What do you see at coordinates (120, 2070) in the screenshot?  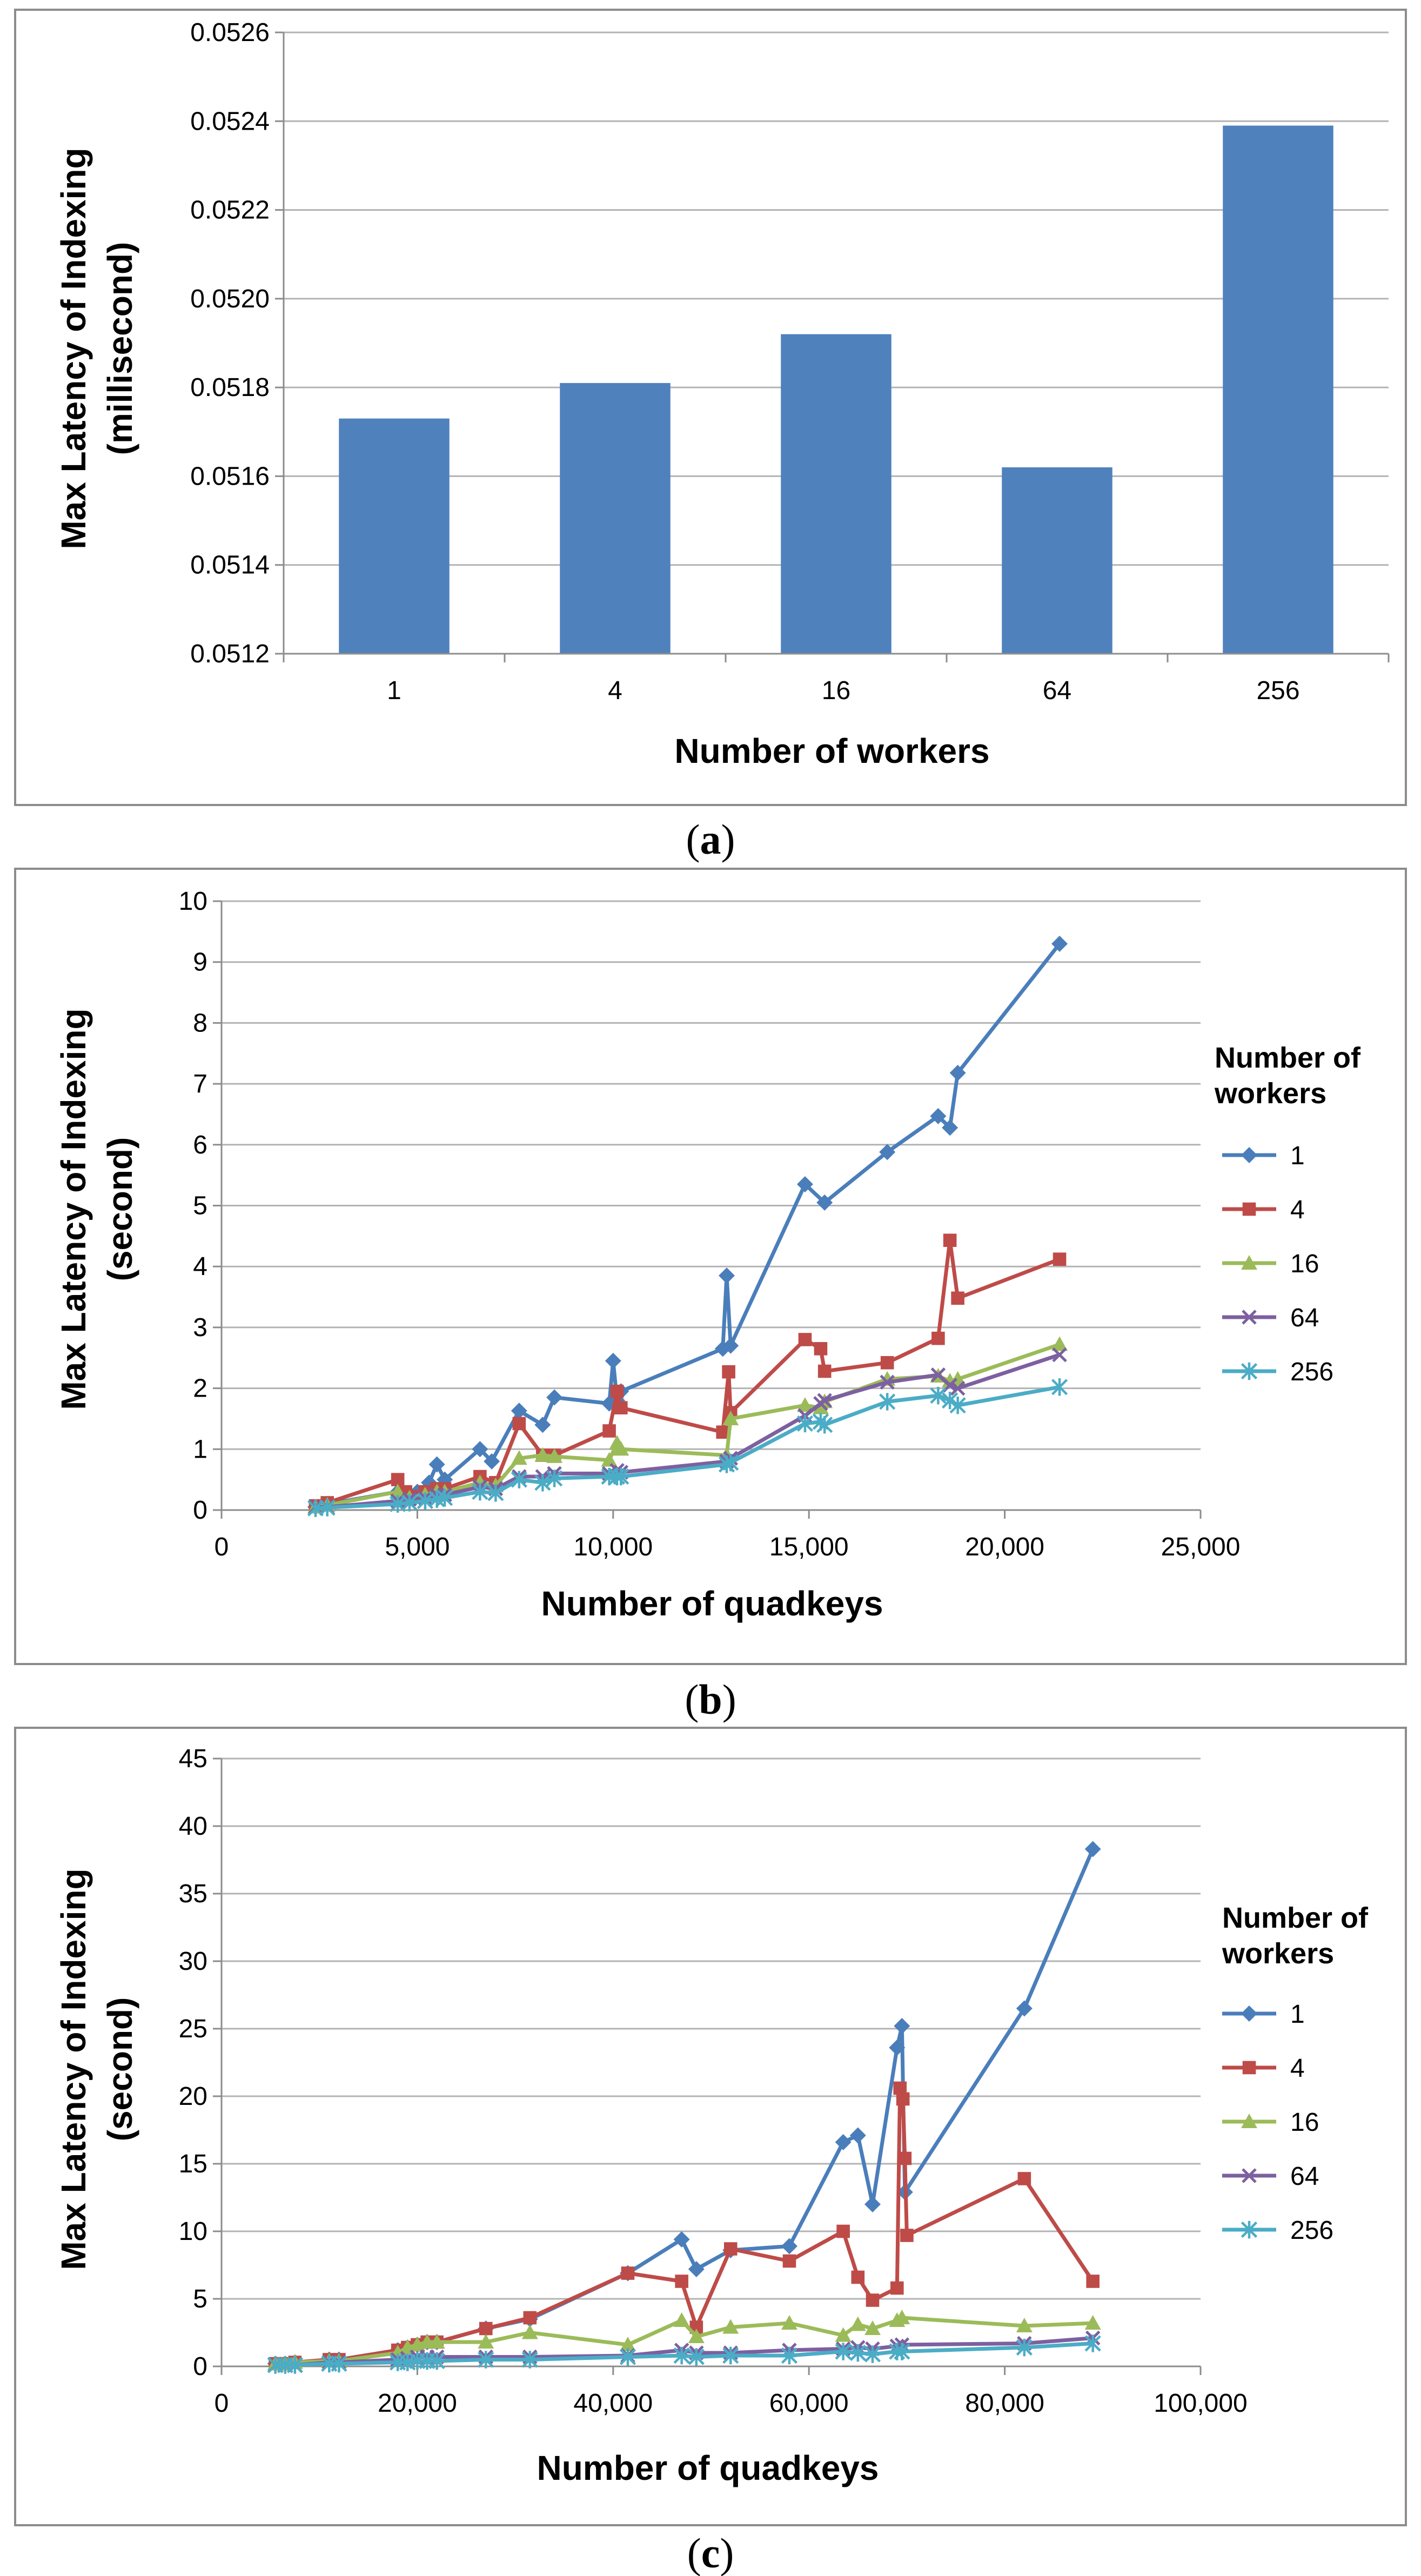 I see `panel-c-y-axis-title-line2: (second)` at bounding box center [120, 2070].